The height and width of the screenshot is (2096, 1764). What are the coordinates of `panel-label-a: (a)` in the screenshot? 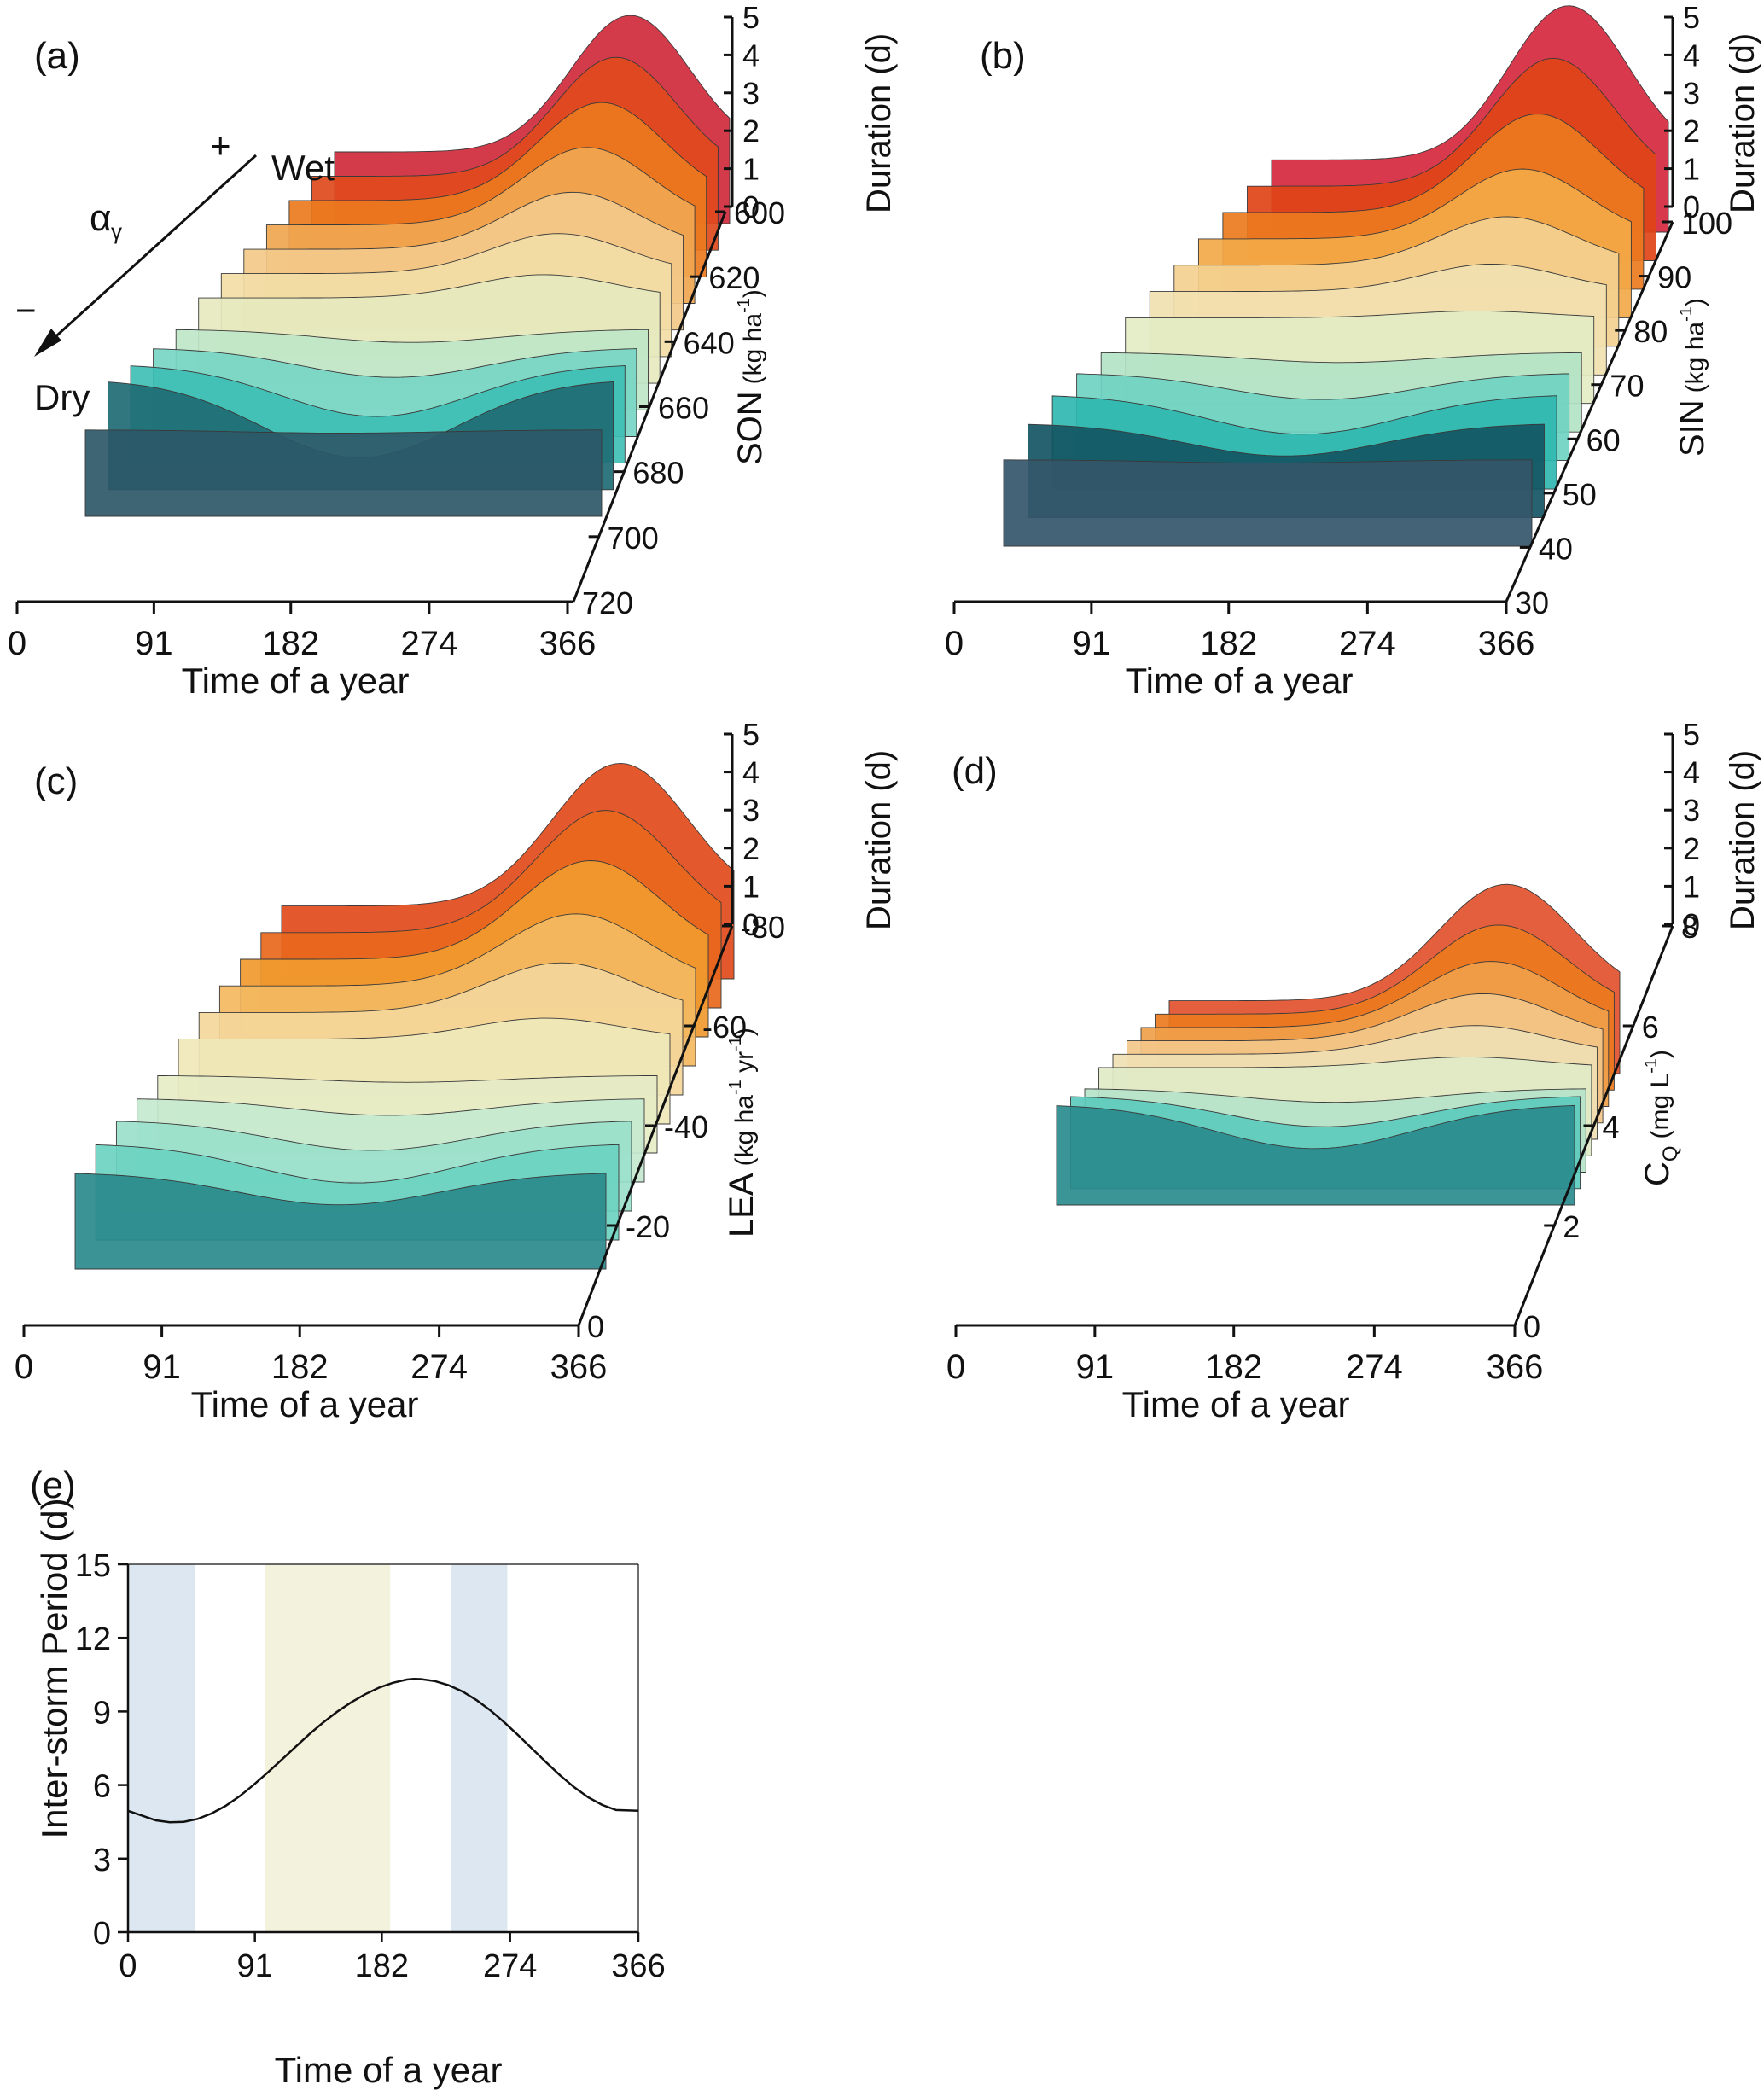 It's located at (57, 56).